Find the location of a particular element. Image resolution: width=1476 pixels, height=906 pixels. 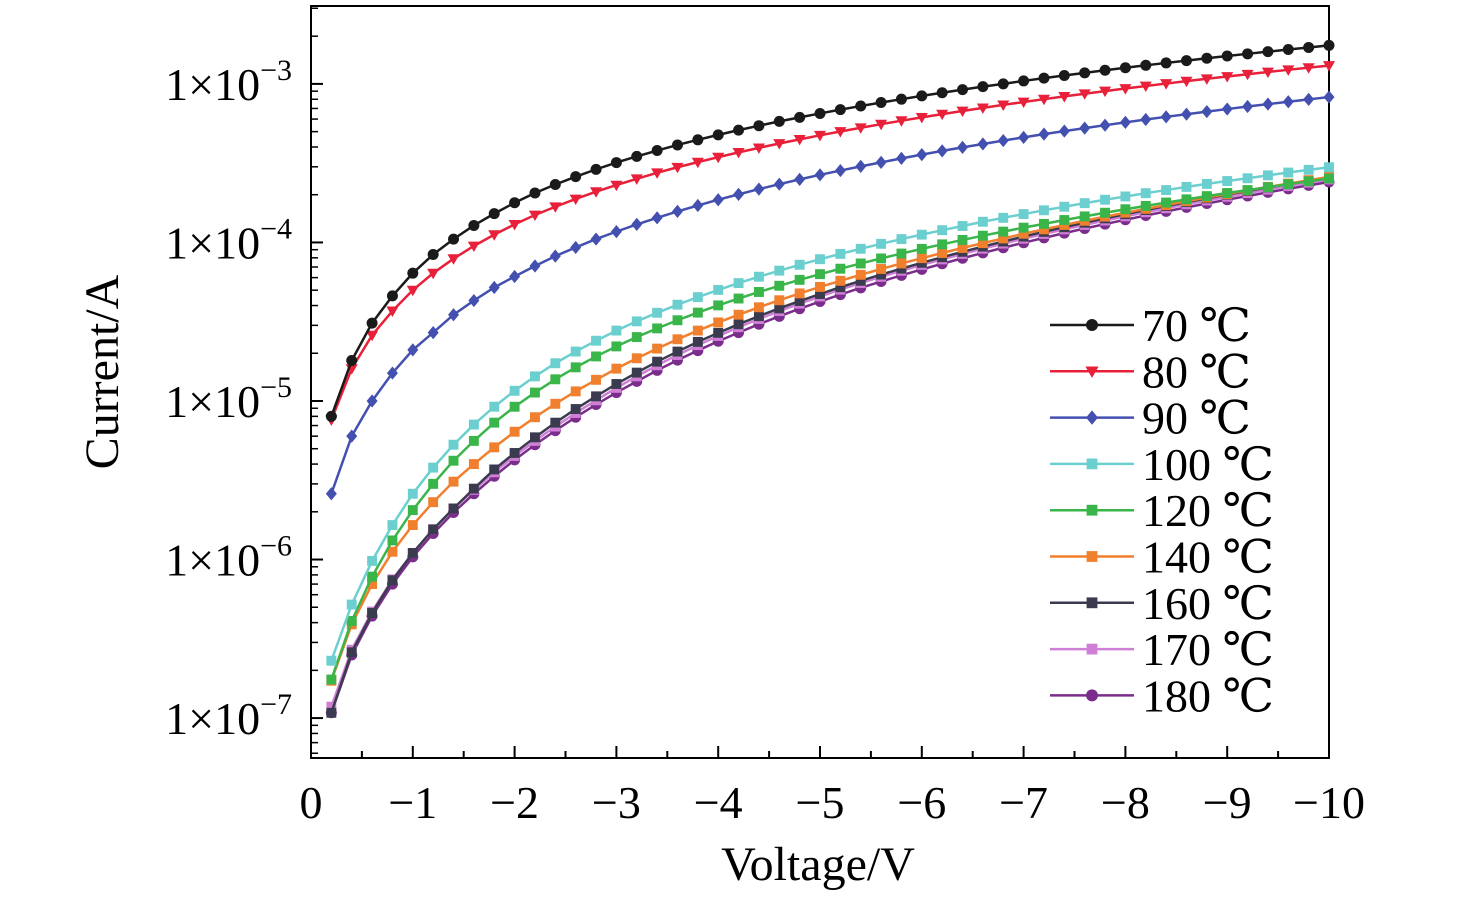

x-tick-label: −4 is located at coordinates (718, 802).